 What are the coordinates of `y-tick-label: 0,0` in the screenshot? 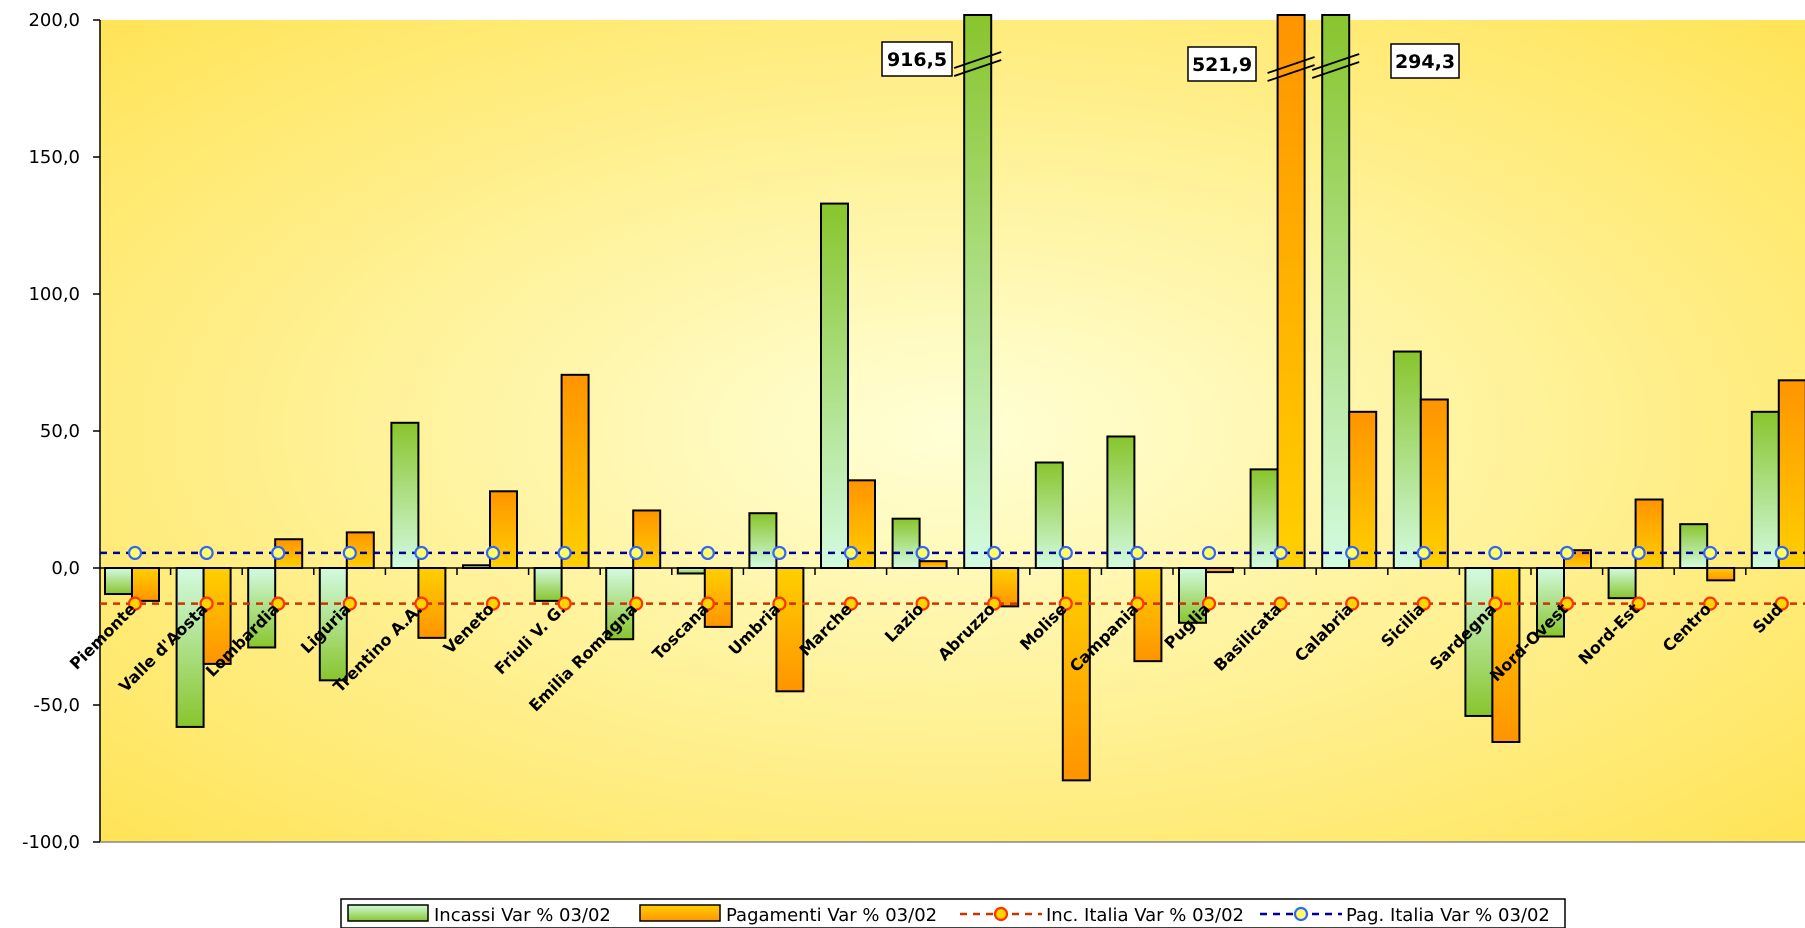 It's located at (65, 568).